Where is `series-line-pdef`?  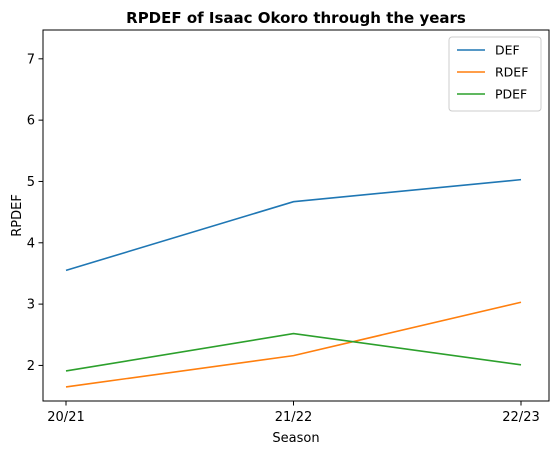 series-line-pdef is located at coordinates (293, 352).